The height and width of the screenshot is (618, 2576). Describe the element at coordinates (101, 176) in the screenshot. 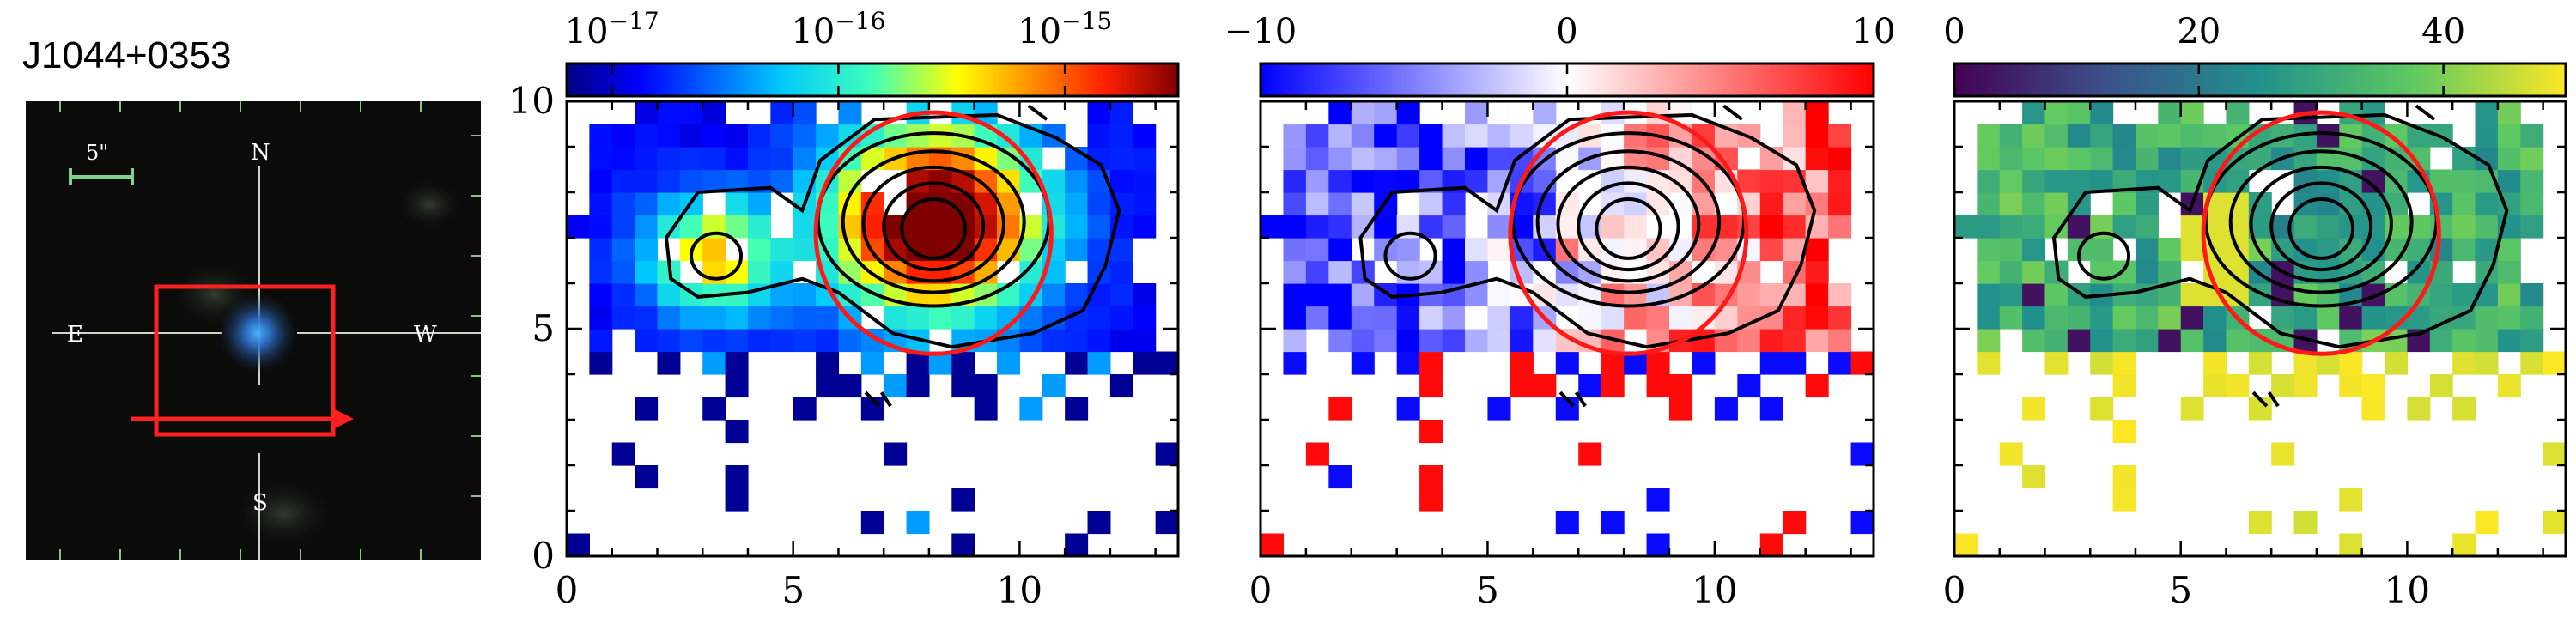

I see `scale-bar` at that location.